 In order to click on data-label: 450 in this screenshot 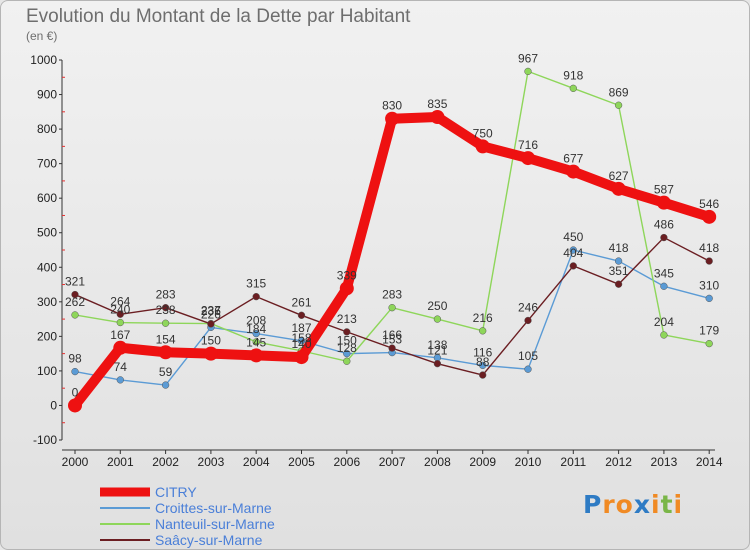, I will do `click(573, 237)`.